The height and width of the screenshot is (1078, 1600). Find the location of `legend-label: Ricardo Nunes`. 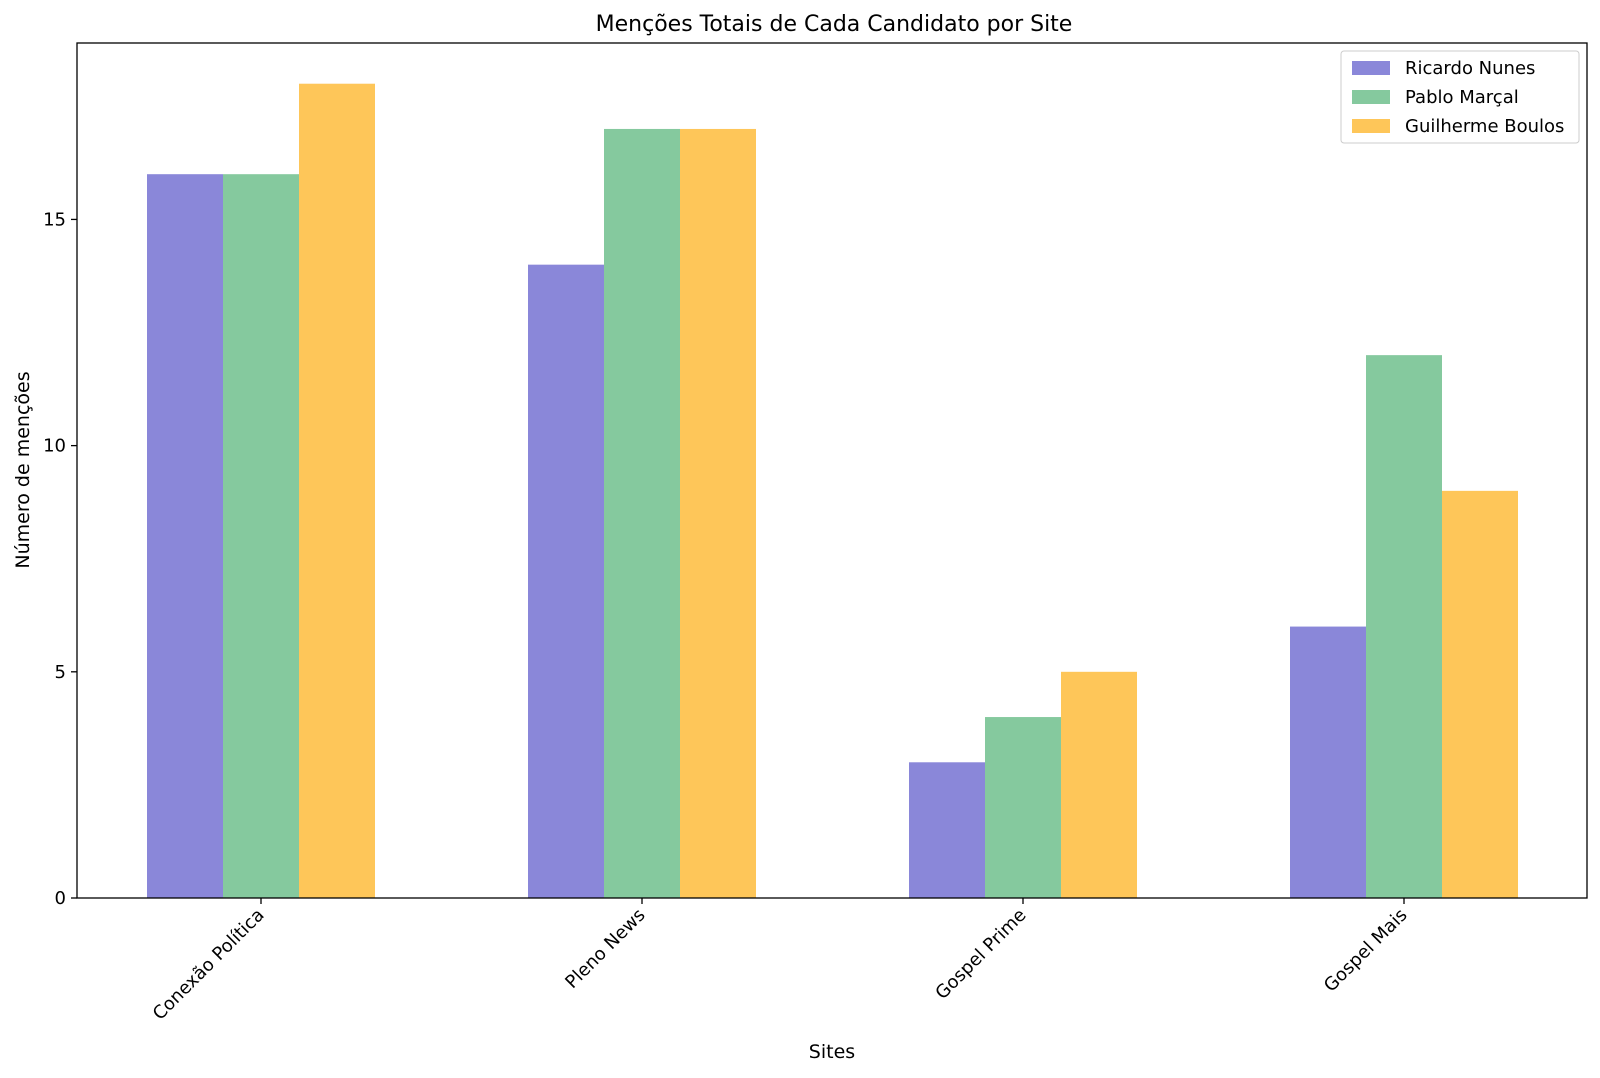

legend-label: Ricardo Nunes is located at coordinates (1470, 68).